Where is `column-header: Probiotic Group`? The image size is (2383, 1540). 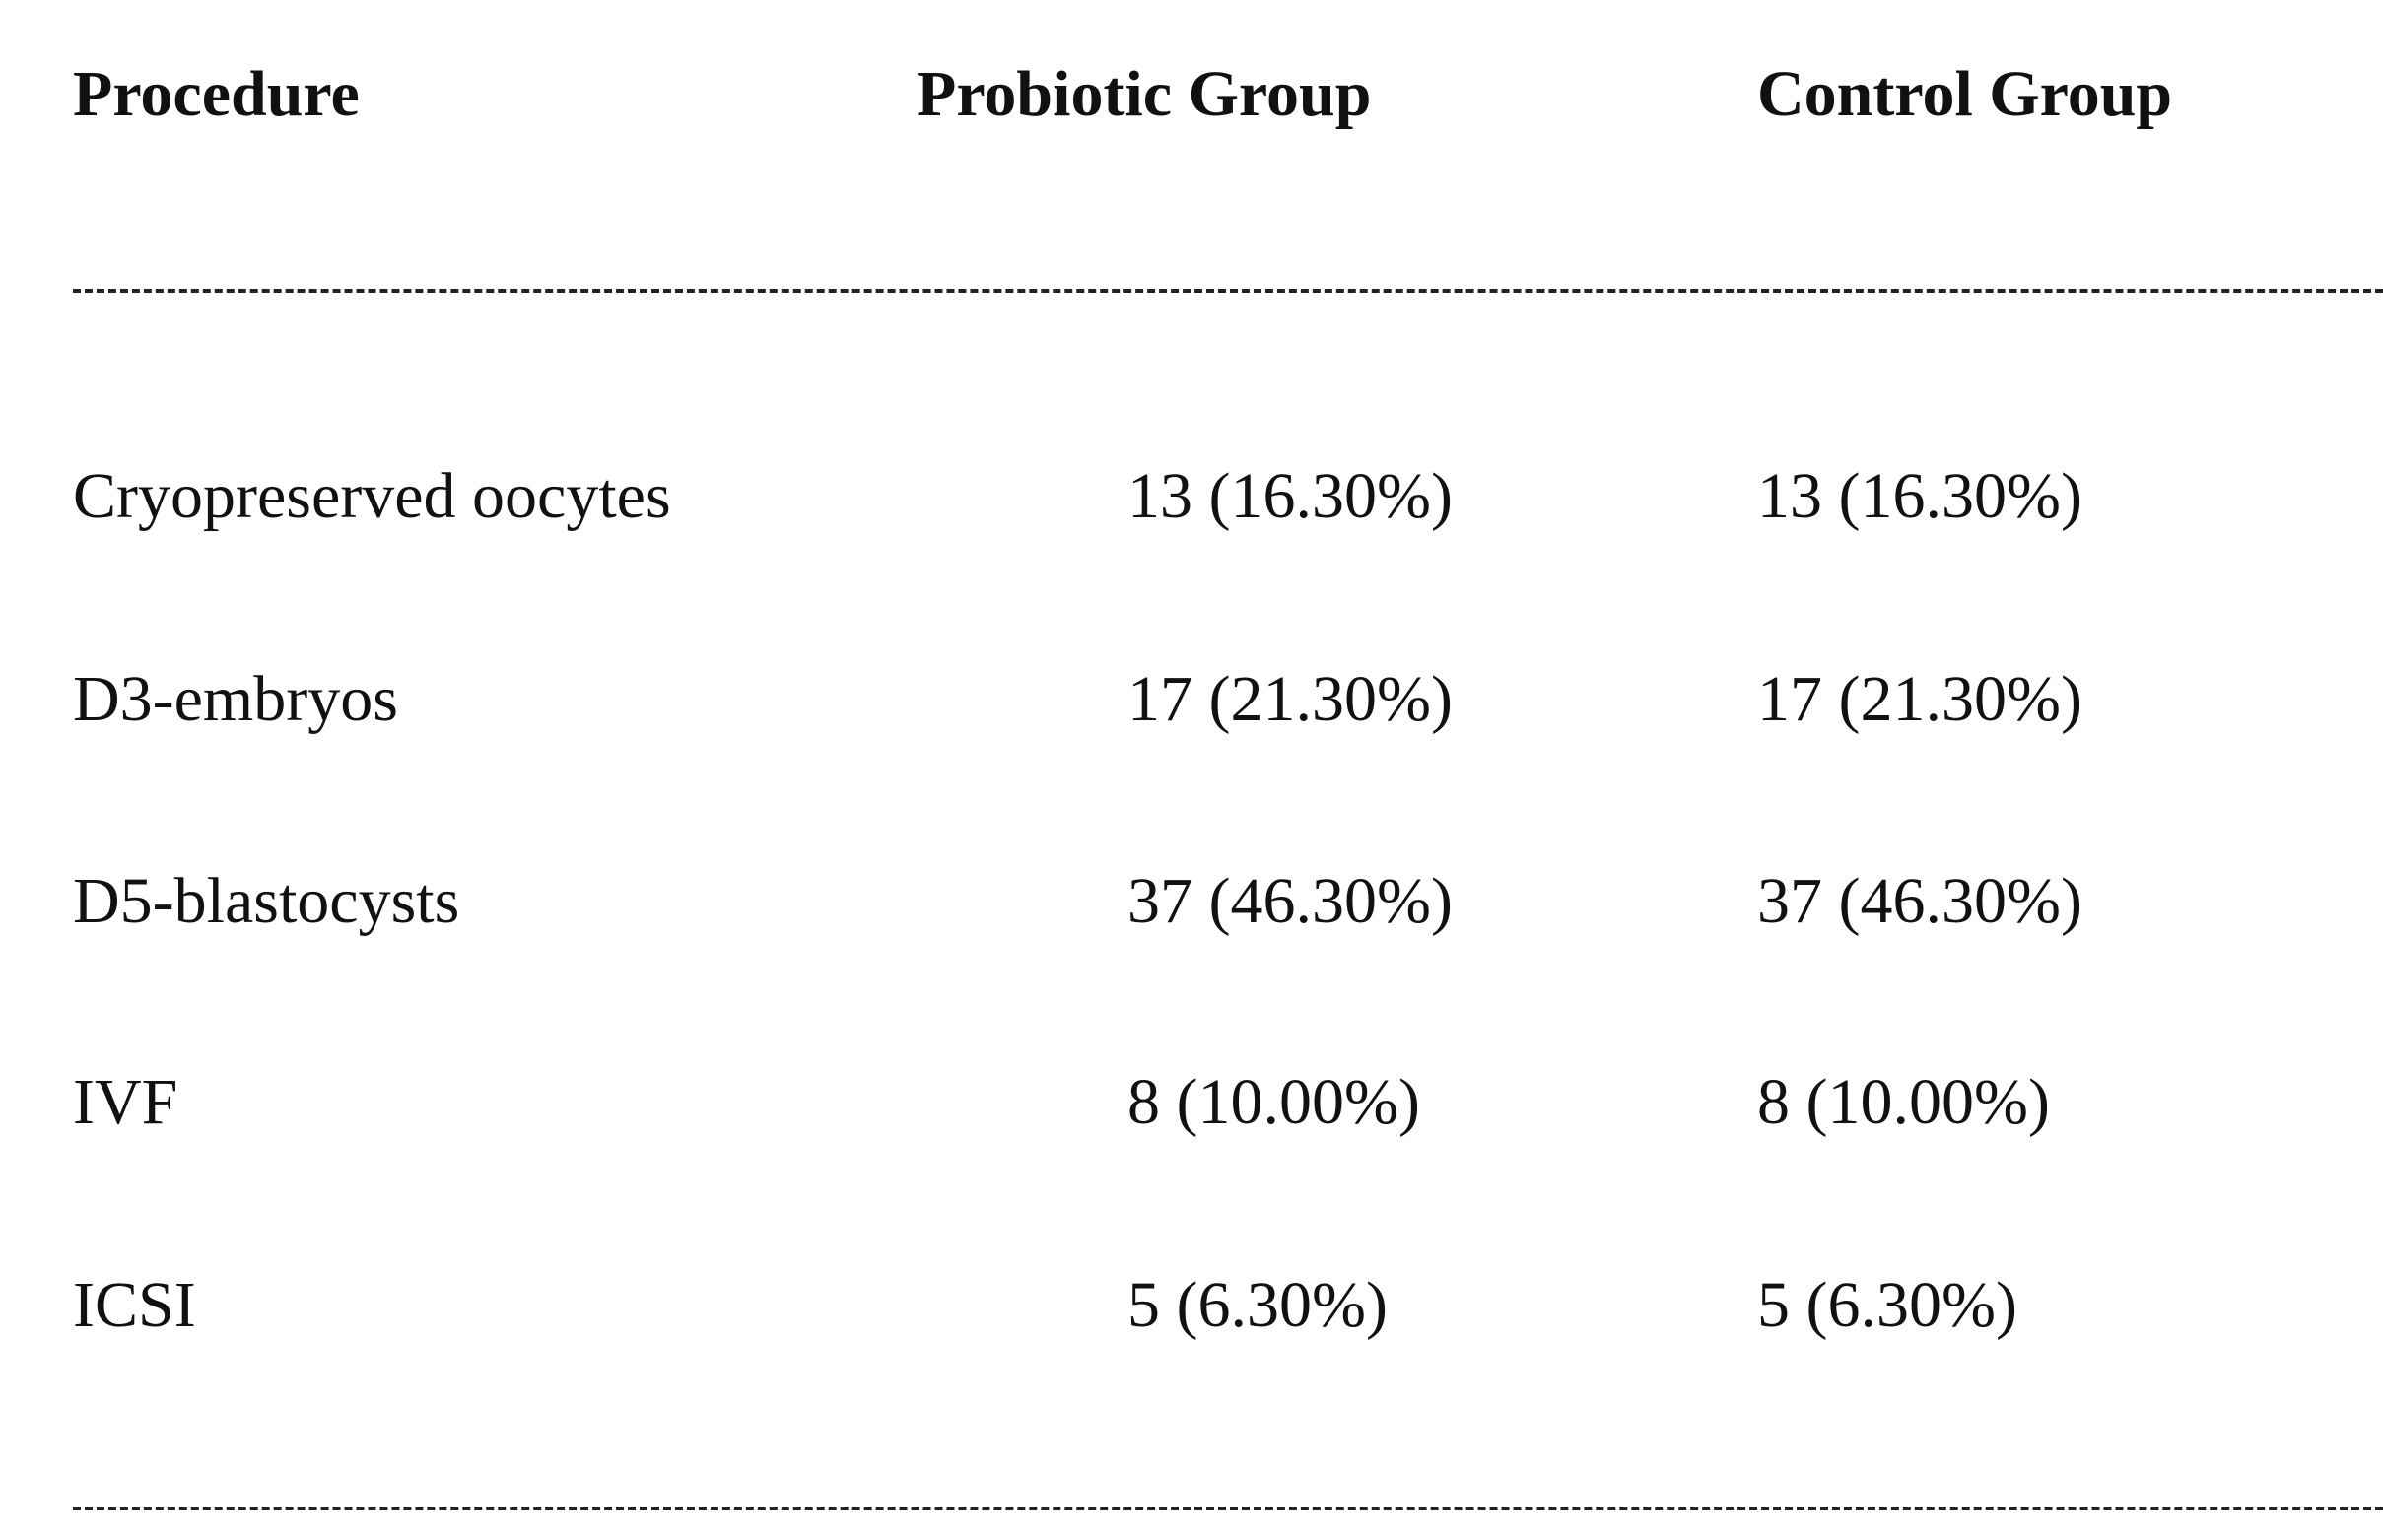
column-header: Probiotic Group is located at coordinates (1144, 94).